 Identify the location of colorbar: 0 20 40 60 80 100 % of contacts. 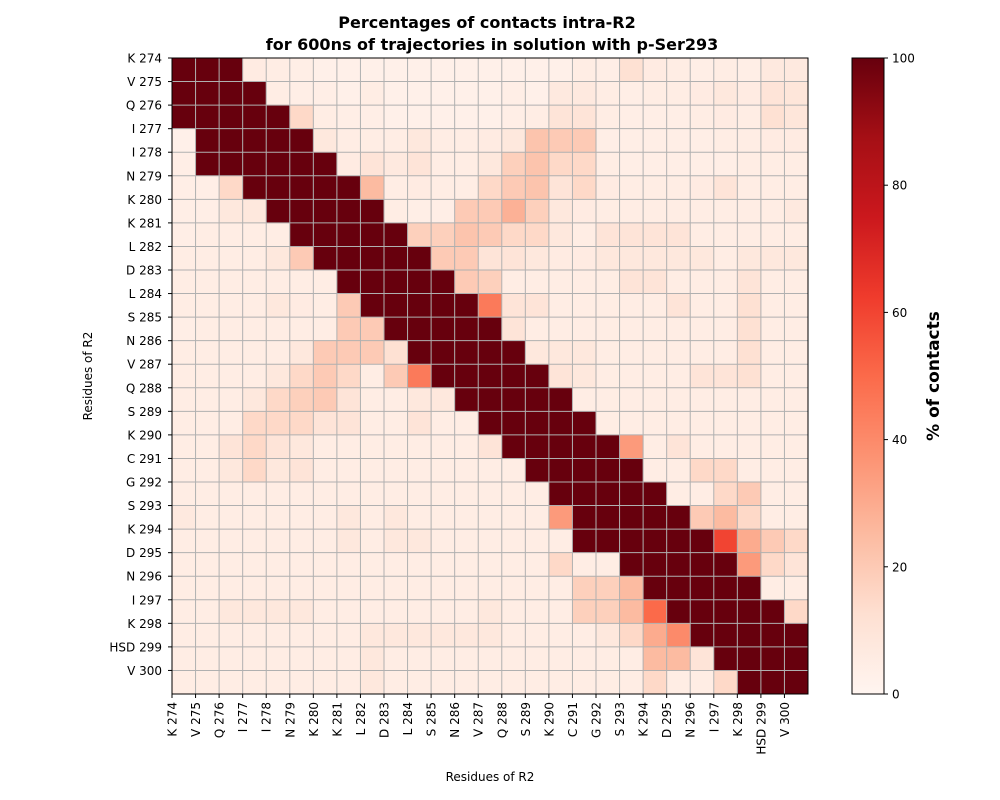
(897, 377).